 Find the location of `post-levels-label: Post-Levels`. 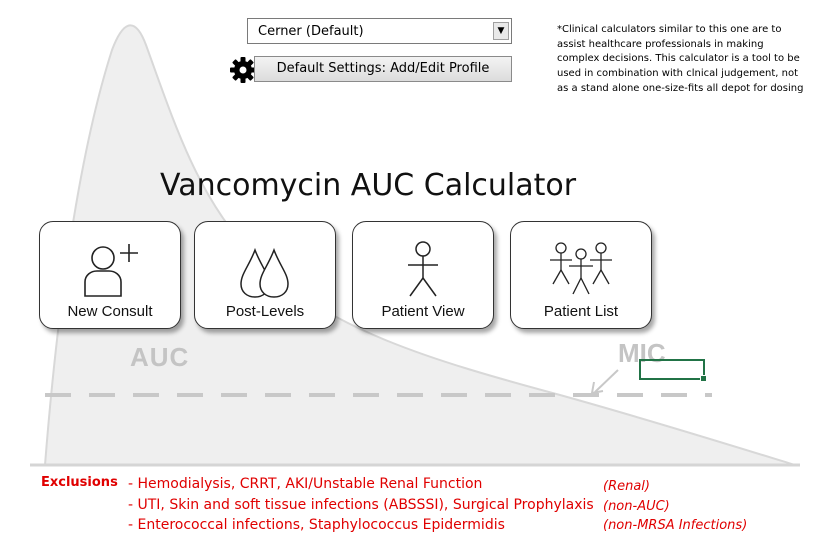

post-levels-label: Post-Levels is located at coordinates (265, 311).